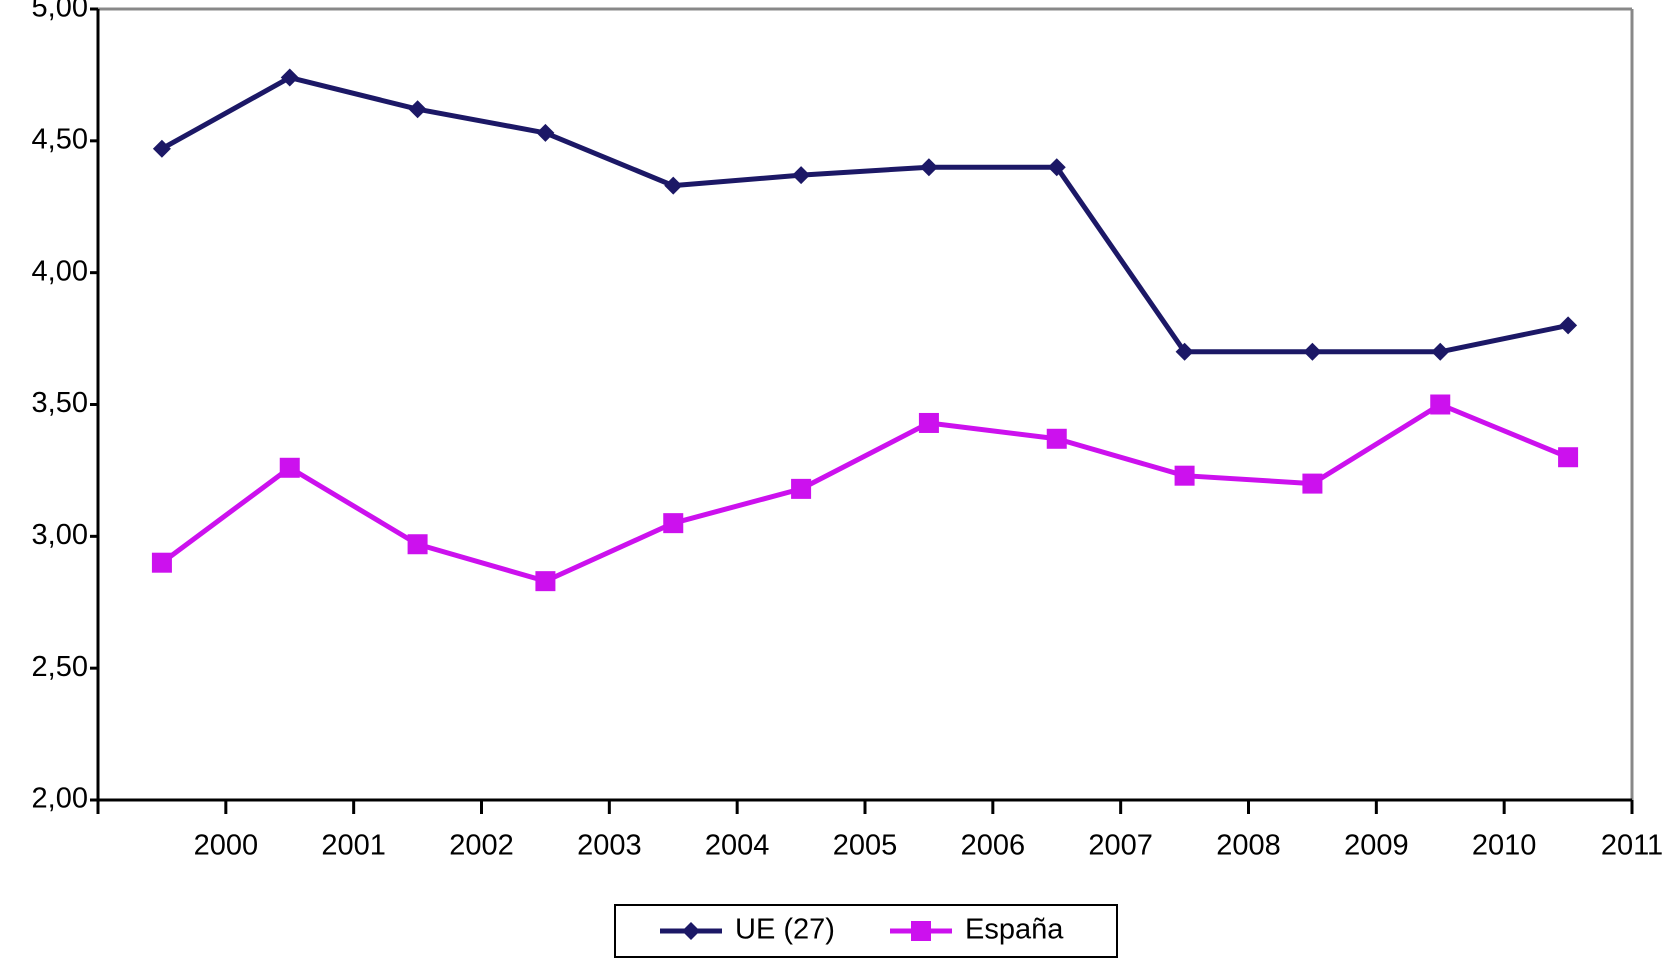 Image resolution: width=1670 pixels, height=961 pixels. I want to click on x-tick-label: 2009, so click(1376, 846).